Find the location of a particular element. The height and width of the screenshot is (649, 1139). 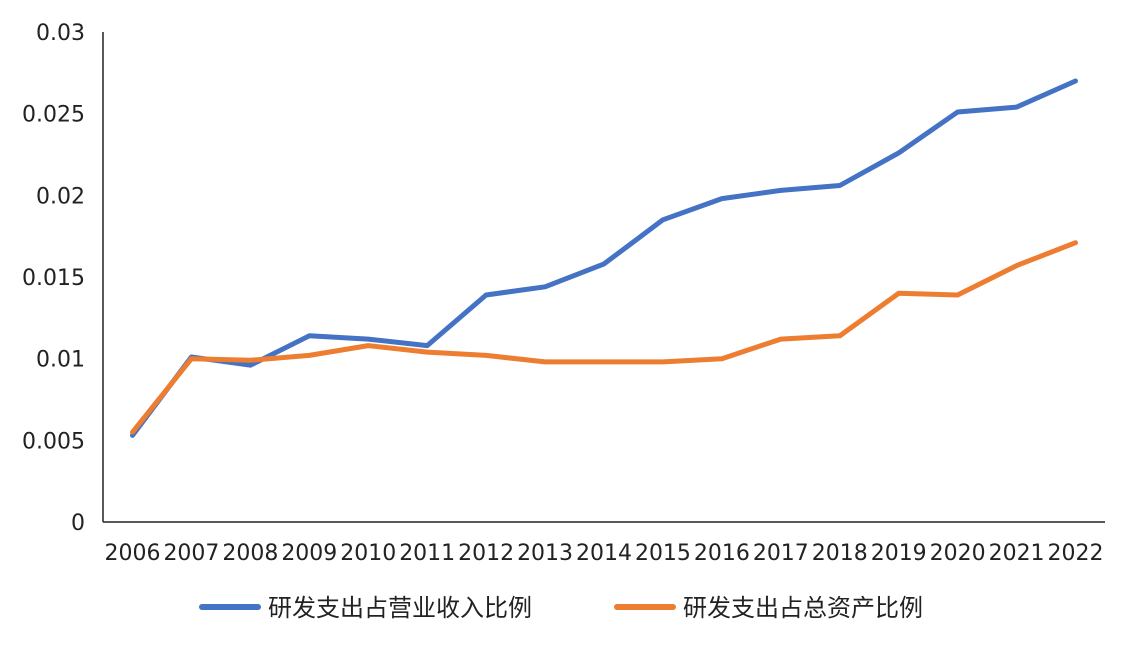

x-tick-label: 2013 is located at coordinates (545, 553).